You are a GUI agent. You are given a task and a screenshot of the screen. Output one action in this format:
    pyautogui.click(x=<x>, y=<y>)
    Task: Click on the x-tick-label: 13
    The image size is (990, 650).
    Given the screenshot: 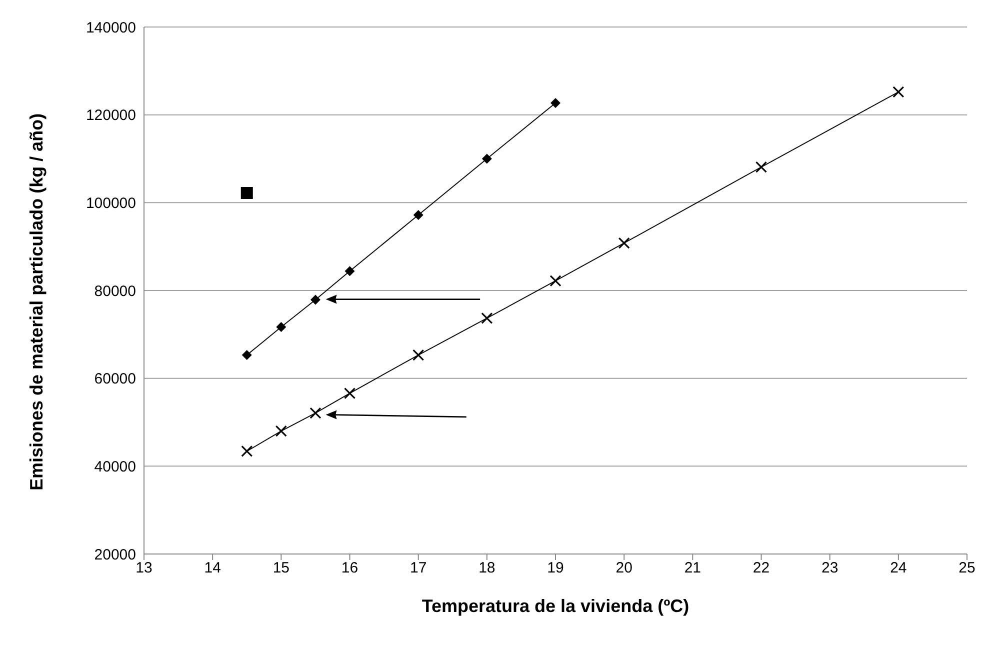 What is the action you would take?
    pyautogui.click(x=144, y=568)
    